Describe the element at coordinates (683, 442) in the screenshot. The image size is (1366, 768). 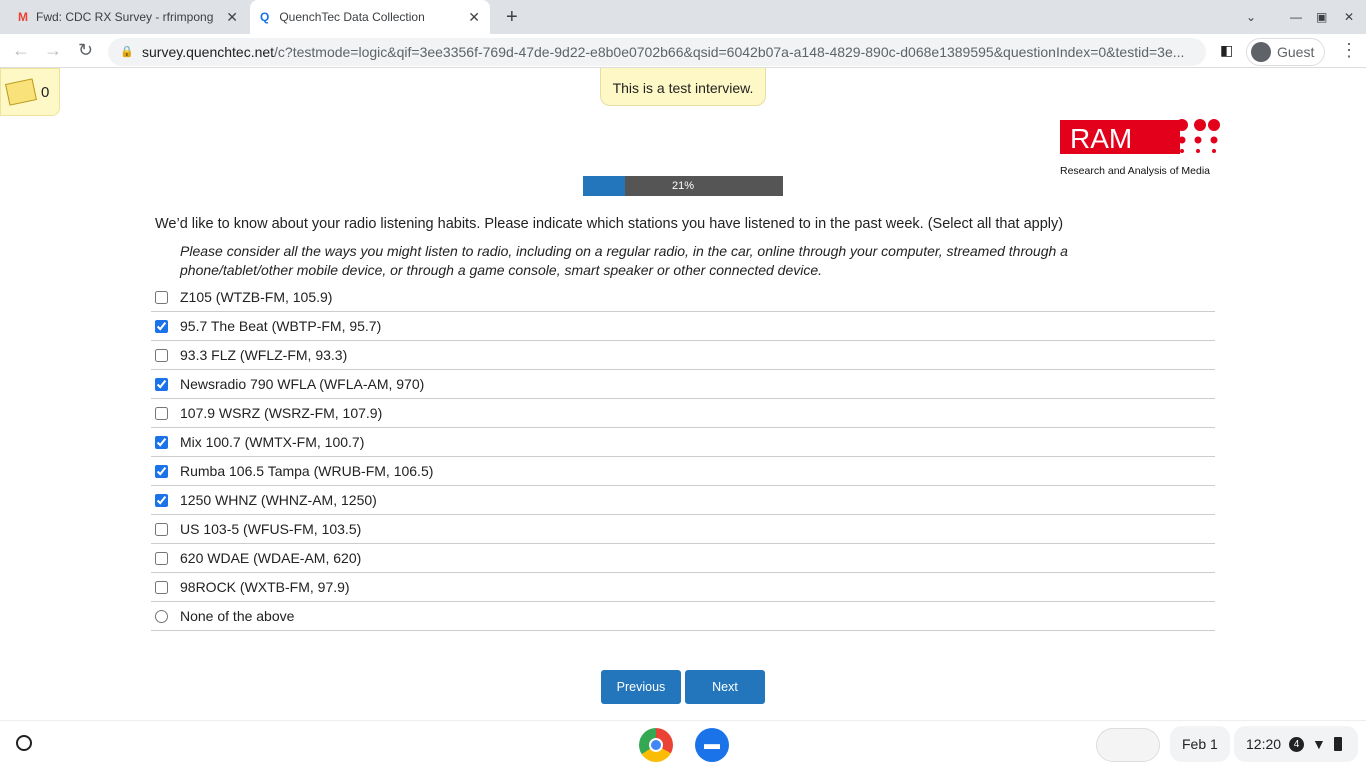
I see `option-row: Mix 100.7 (WMTX-FM, 100.7)` at that location.